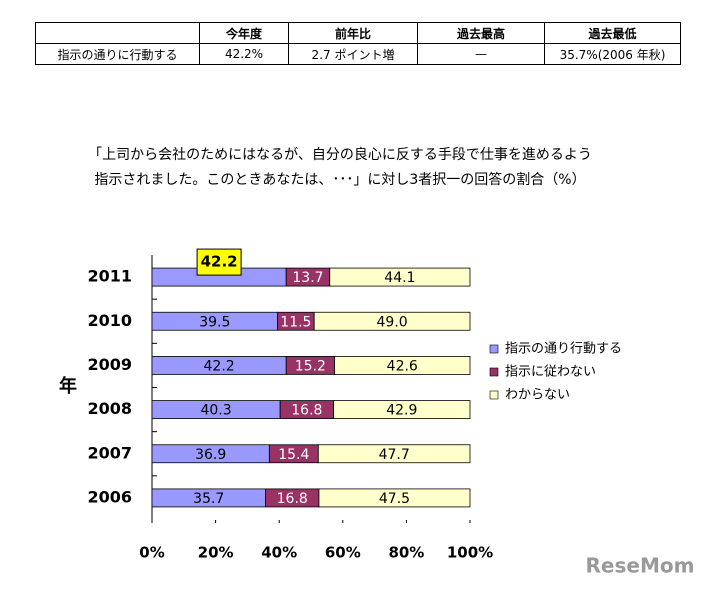 This screenshot has height=589, width=703. What do you see at coordinates (109, 496) in the screenshot?
I see `y-tick-label: 2006` at bounding box center [109, 496].